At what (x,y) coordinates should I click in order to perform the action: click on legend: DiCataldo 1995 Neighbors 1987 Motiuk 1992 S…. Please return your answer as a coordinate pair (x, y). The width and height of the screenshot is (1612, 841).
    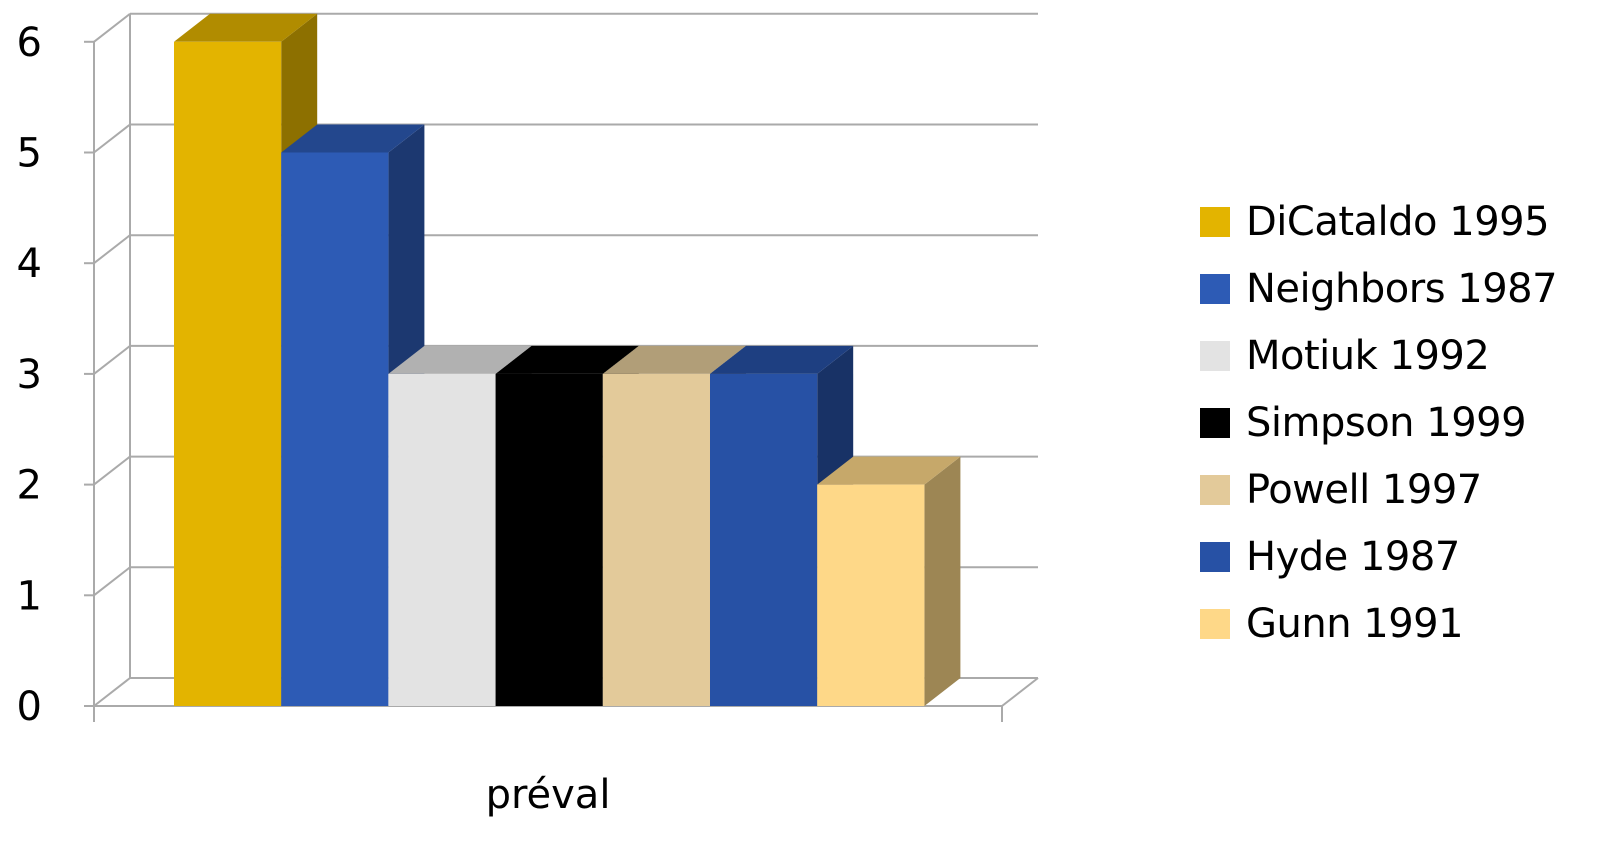
    Looking at the image, I should click on (1379, 422).